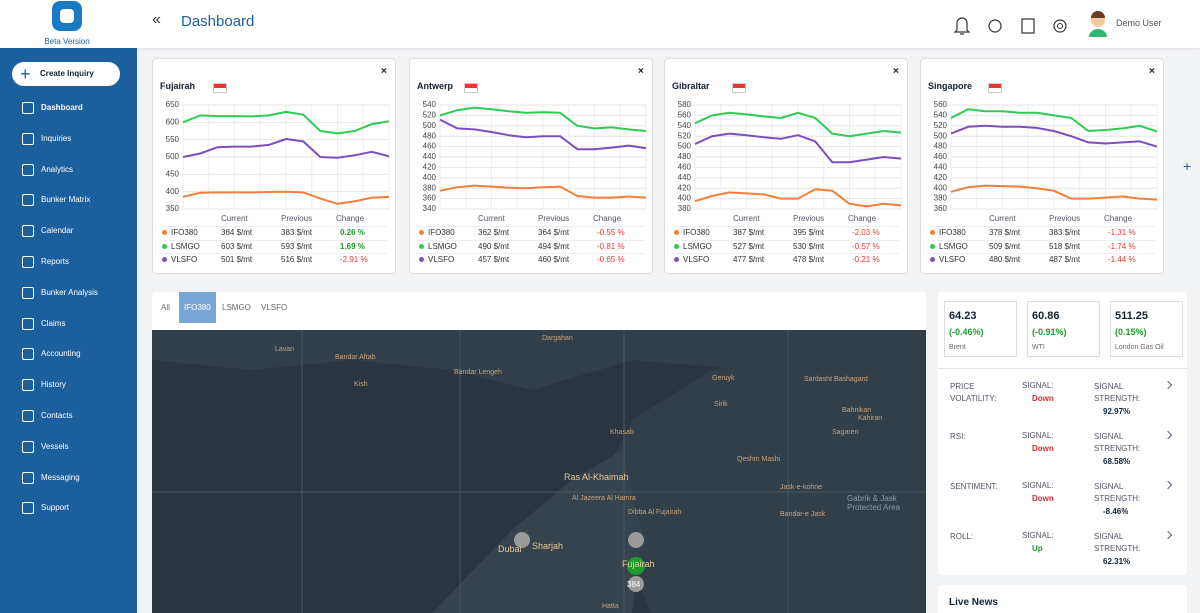 The height and width of the screenshot is (613, 1200). Describe the element at coordinates (1117, 411) in the screenshot. I see `strength-value: 92.97%` at that location.